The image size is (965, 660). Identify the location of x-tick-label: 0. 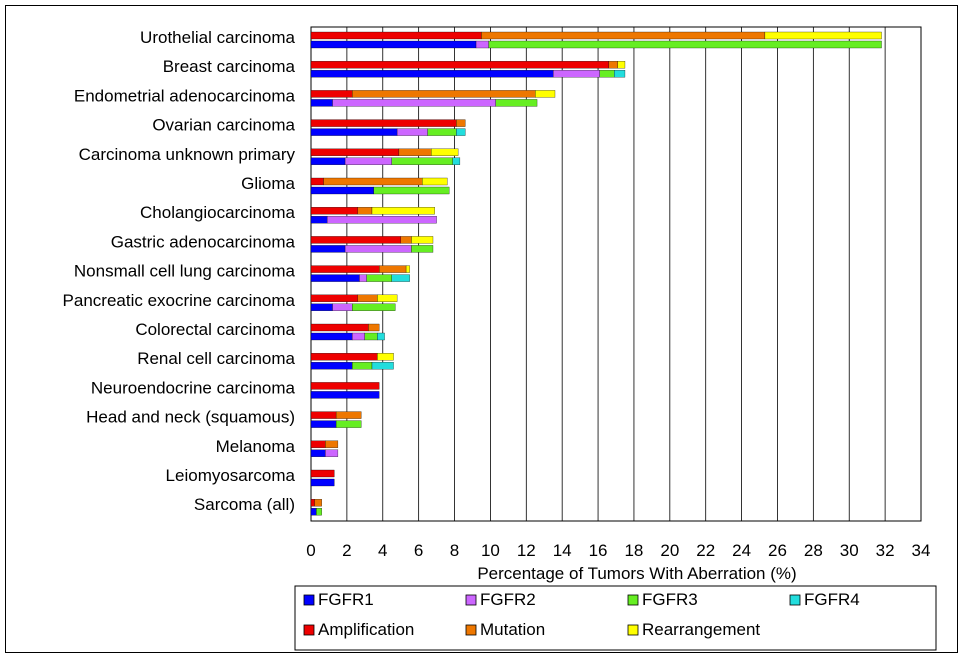
(310, 550).